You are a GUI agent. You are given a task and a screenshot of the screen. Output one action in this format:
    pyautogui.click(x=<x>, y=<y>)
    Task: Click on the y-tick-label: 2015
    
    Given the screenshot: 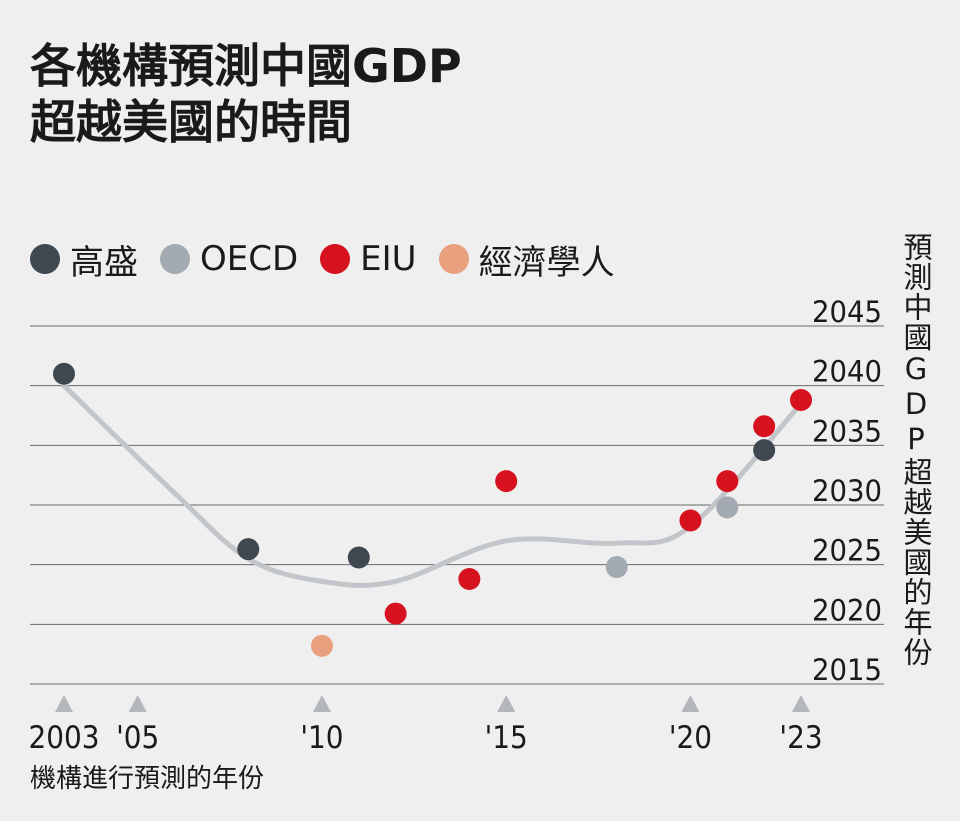 What is the action you would take?
    pyautogui.click(x=847, y=670)
    